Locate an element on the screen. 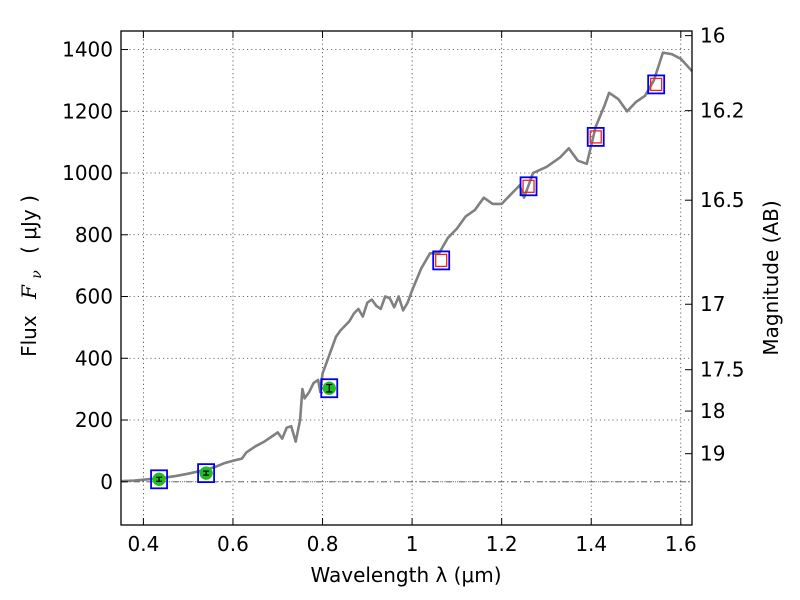  mag-tick-label: 16.2 is located at coordinates (722, 111).